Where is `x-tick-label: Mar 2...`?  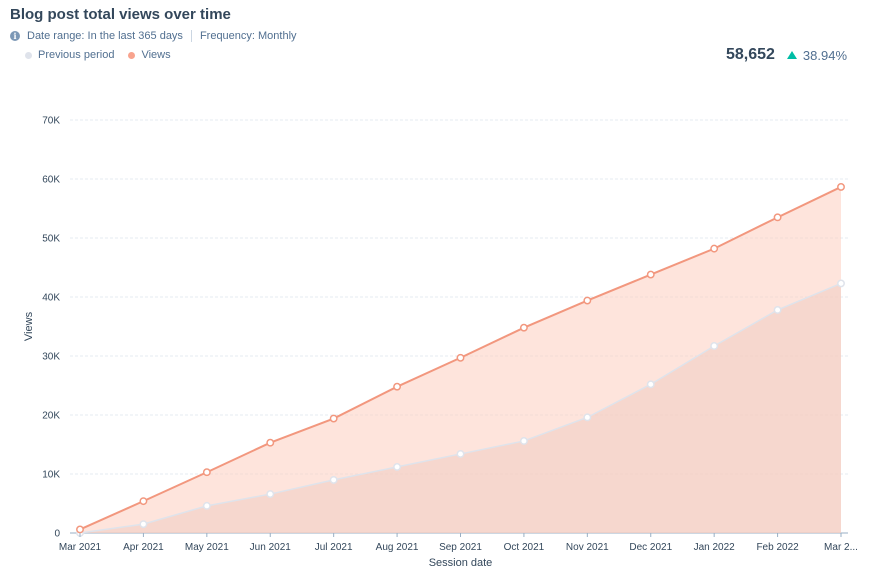 x-tick-label: Mar 2... is located at coordinates (841, 547).